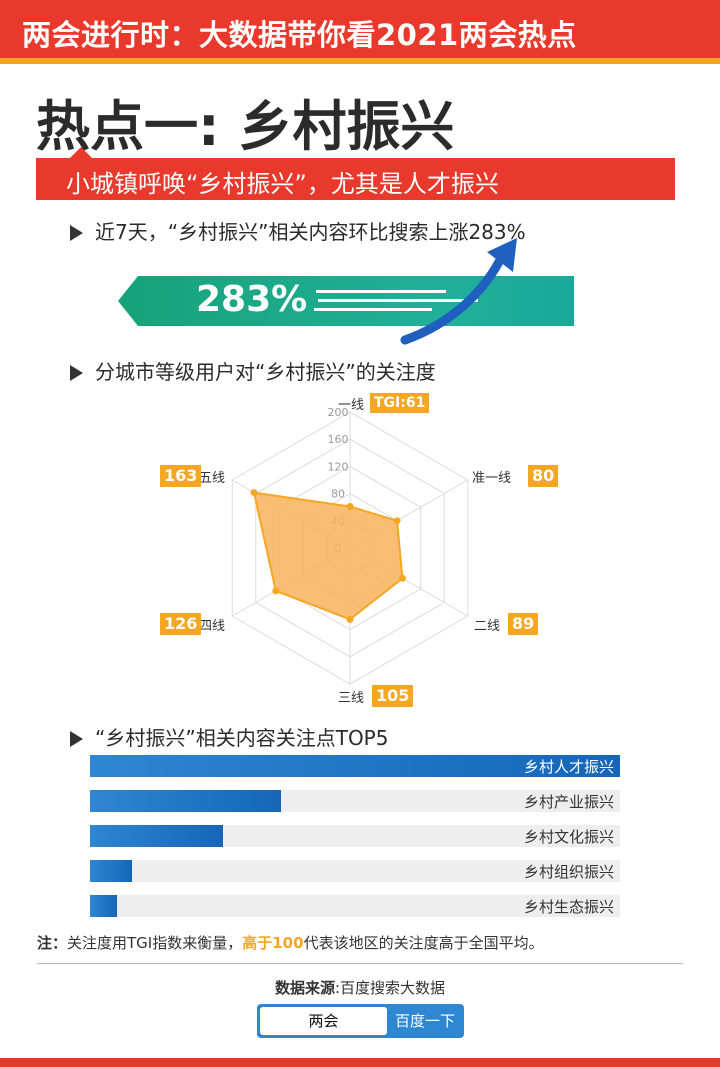 This screenshot has width=720, height=1067. Describe the element at coordinates (569, 766) in the screenshot. I see `bar-label: 乡村人才振兴` at that location.